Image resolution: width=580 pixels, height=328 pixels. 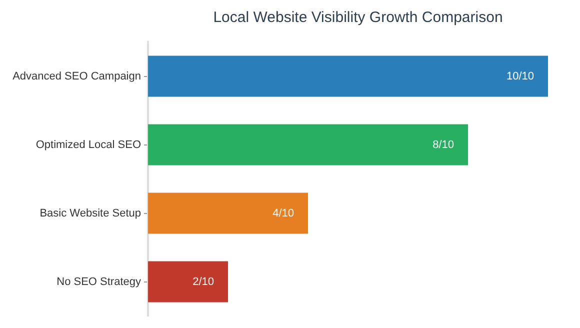 What do you see at coordinates (443, 144) in the screenshot?
I see `data-label: 8/10` at bounding box center [443, 144].